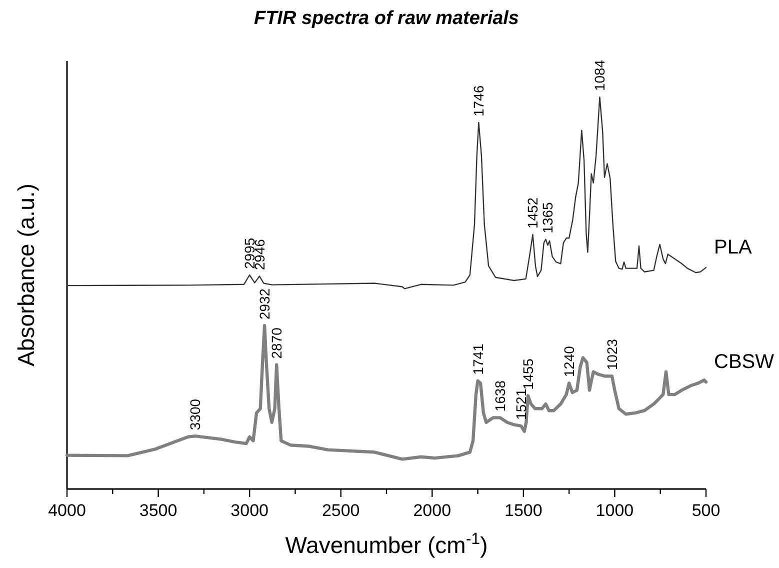 The width and height of the screenshot is (779, 568). I want to click on y-axis-title: Absorbance (a.u.), so click(26, 275).